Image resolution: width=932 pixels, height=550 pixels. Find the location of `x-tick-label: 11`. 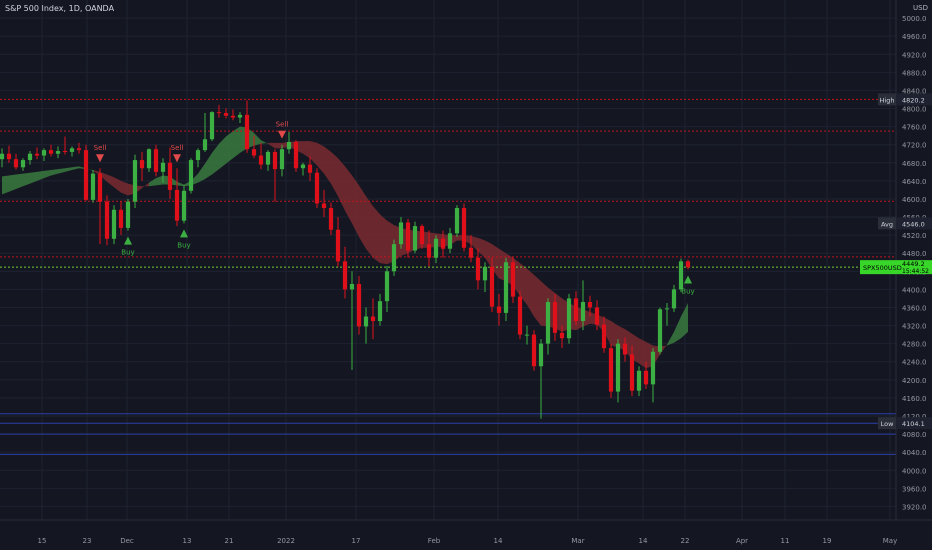

x-tick-label: 11 is located at coordinates (785, 541).